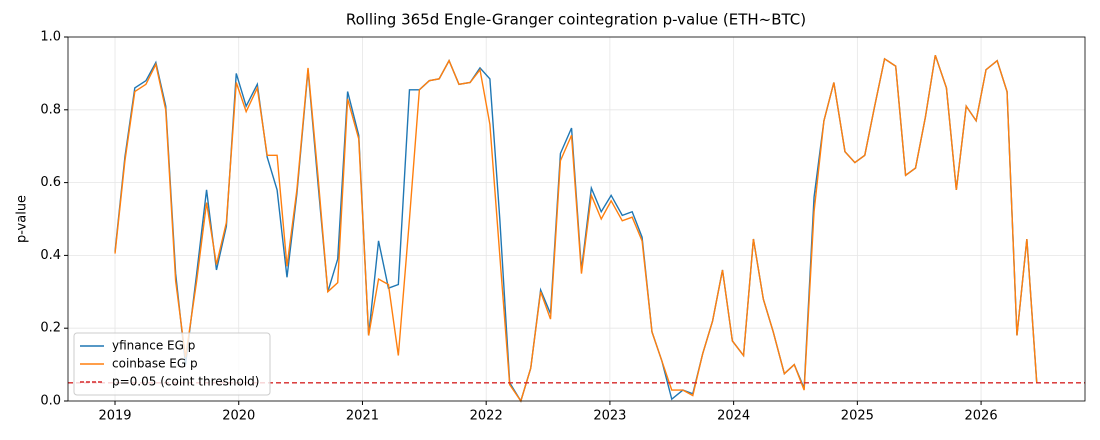  Describe the element at coordinates (362, 416) in the screenshot. I see `x-tick-label: 2021` at that location.